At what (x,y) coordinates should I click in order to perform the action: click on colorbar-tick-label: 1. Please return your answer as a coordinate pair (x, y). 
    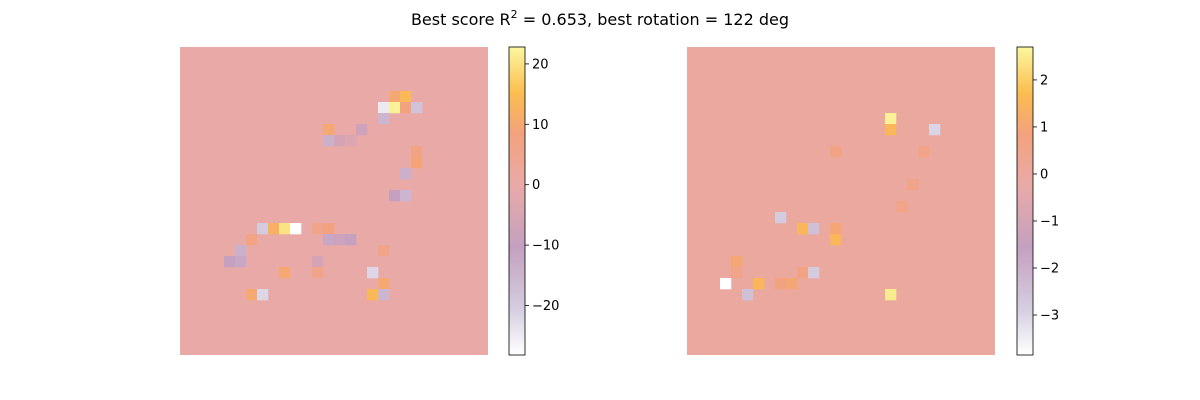
    Looking at the image, I should click on (1044, 127).